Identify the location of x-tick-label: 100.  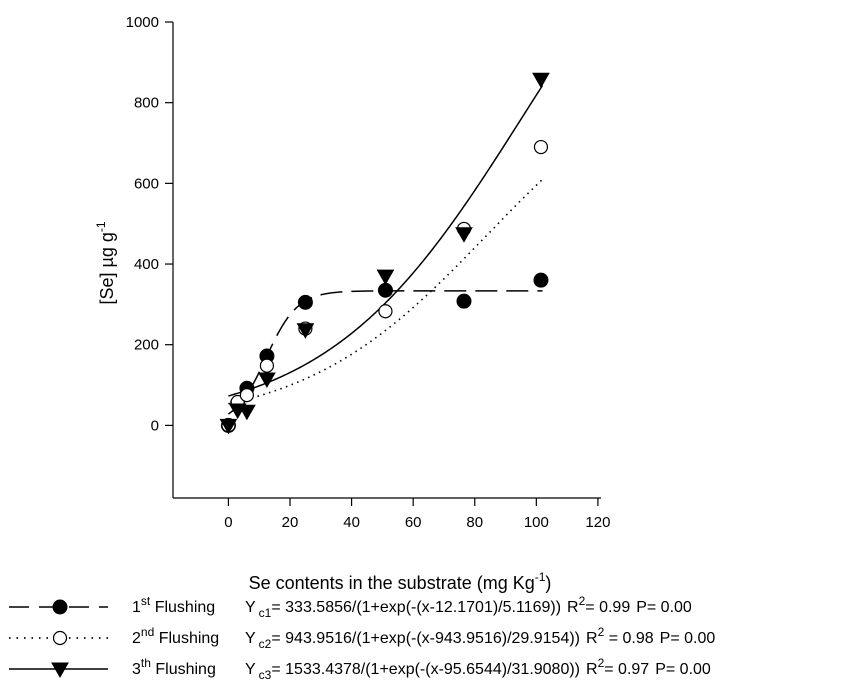
(536, 522).